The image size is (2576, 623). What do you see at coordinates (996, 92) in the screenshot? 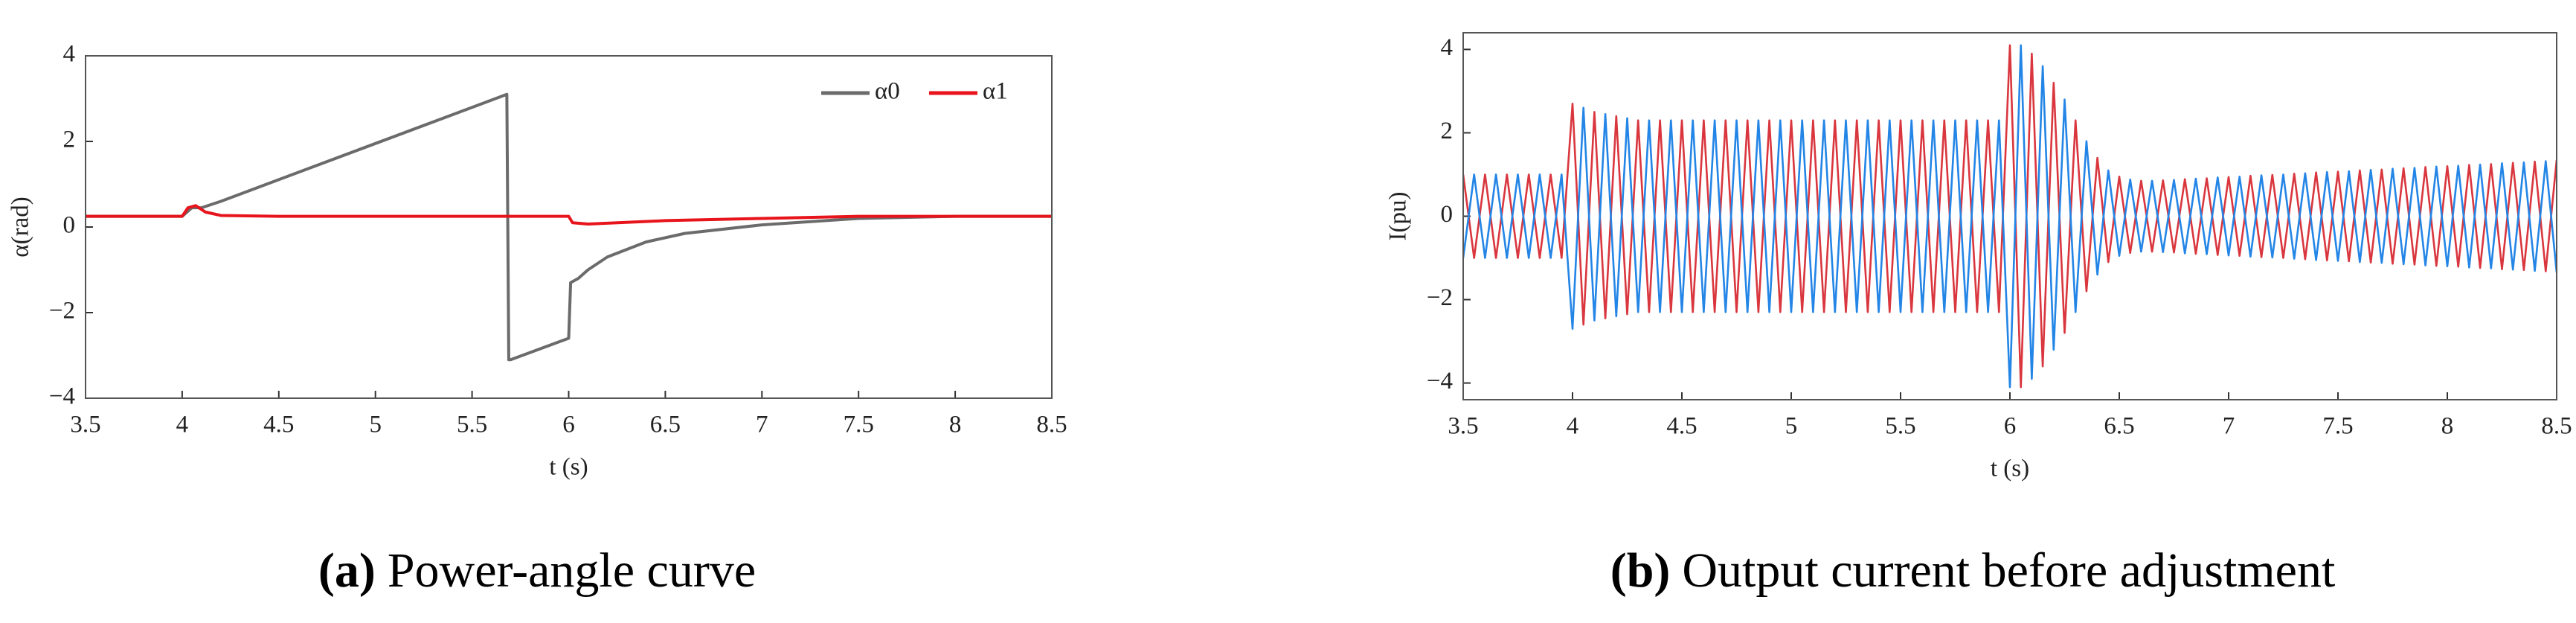
I see `legend-label: α1` at bounding box center [996, 92].